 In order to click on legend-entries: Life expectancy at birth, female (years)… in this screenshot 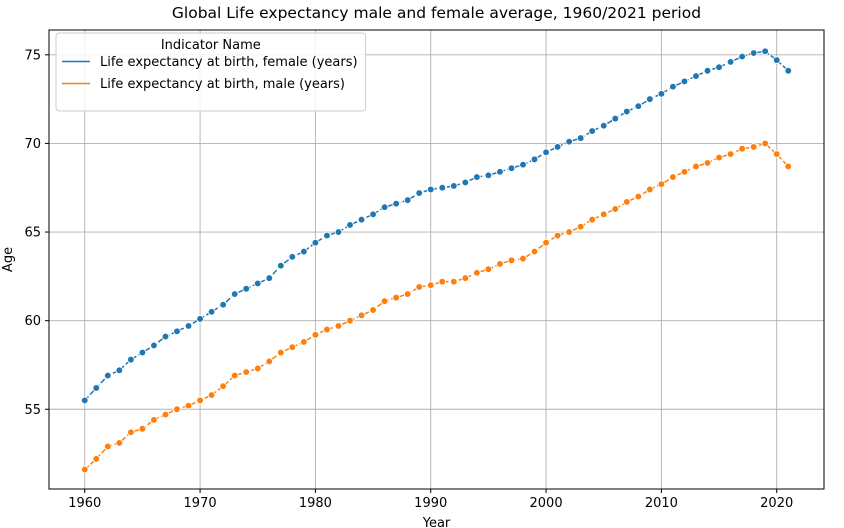, I will do `click(210, 73)`.